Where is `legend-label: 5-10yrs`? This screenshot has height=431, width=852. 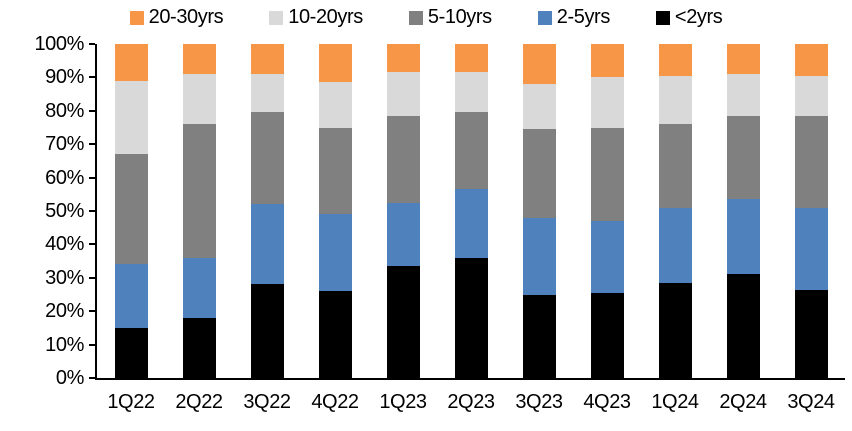 legend-label: 5-10yrs is located at coordinates (459, 17).